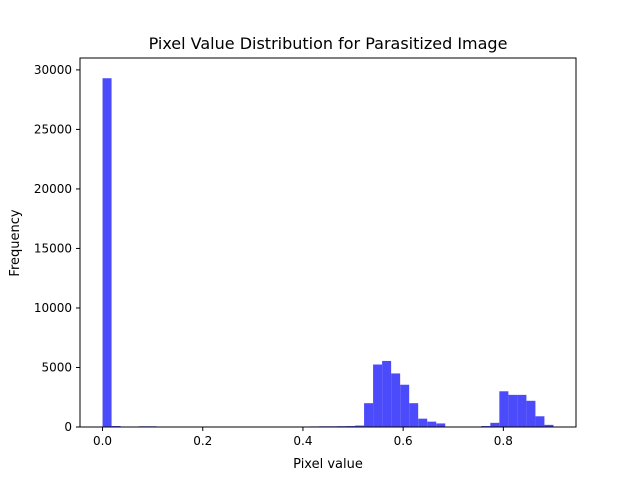  I want to click on x-tick-label: 0.8, so click(503, 441).